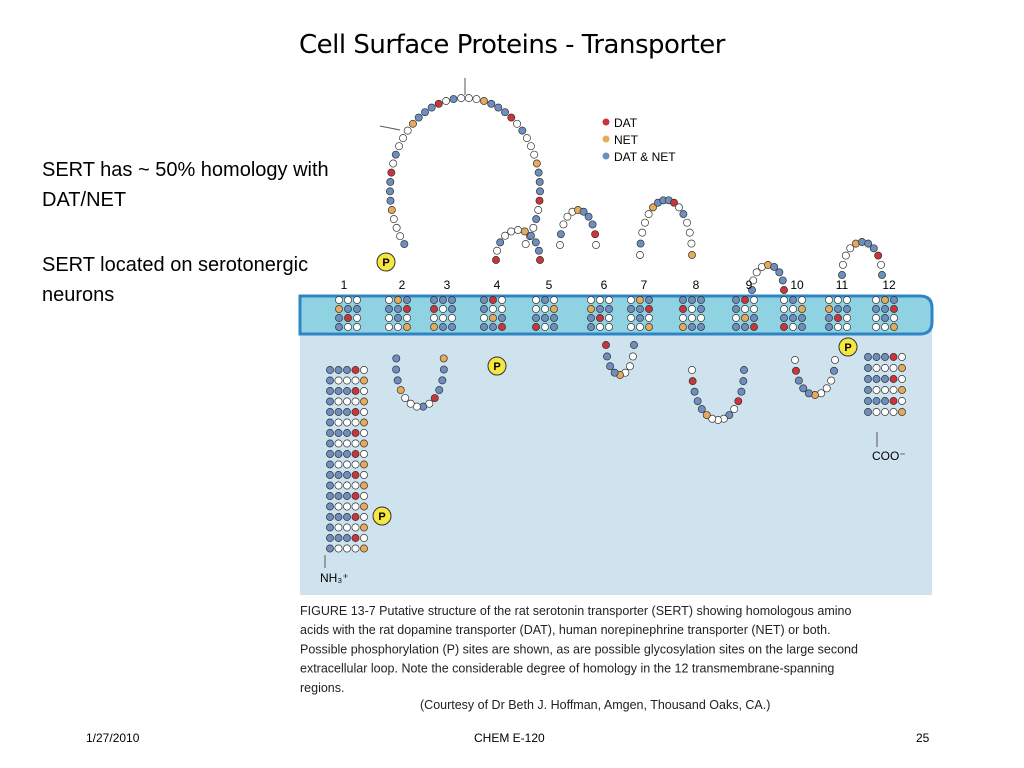 This screenshot has height=768, width=1024. Describe the element at coordinates (497, 366) in the screenshot. I see `phospho-site` at that location.